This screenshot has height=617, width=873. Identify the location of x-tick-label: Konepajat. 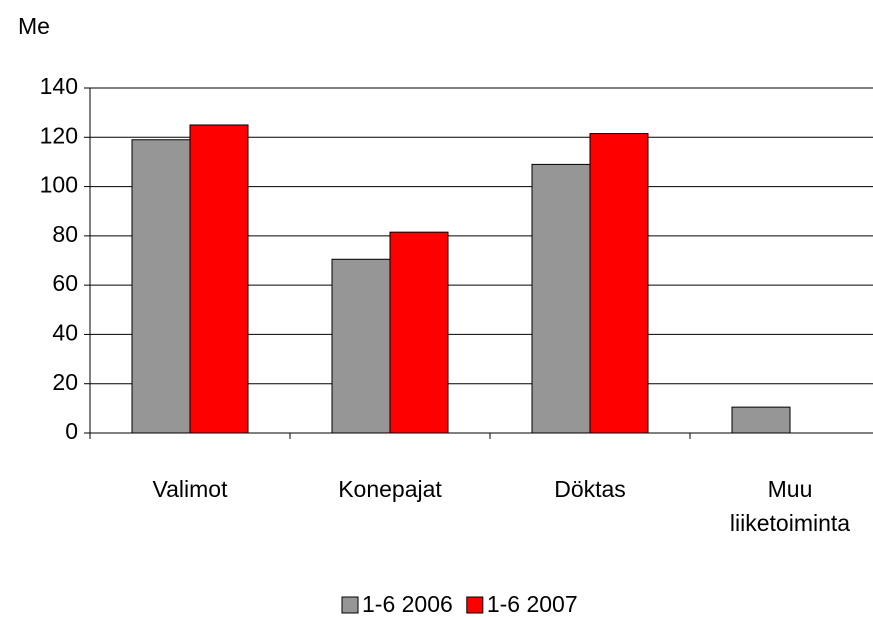
(390, 489).